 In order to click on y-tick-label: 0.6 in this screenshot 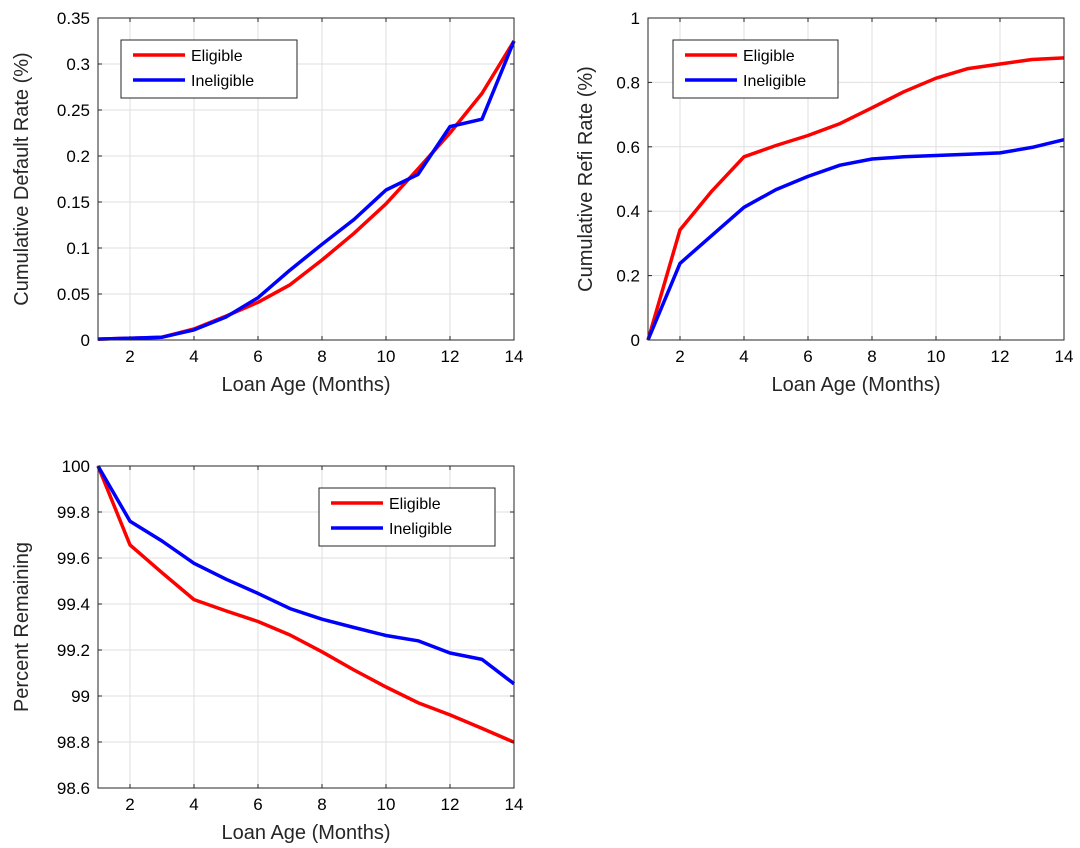, I will do `click(628, 147)`.